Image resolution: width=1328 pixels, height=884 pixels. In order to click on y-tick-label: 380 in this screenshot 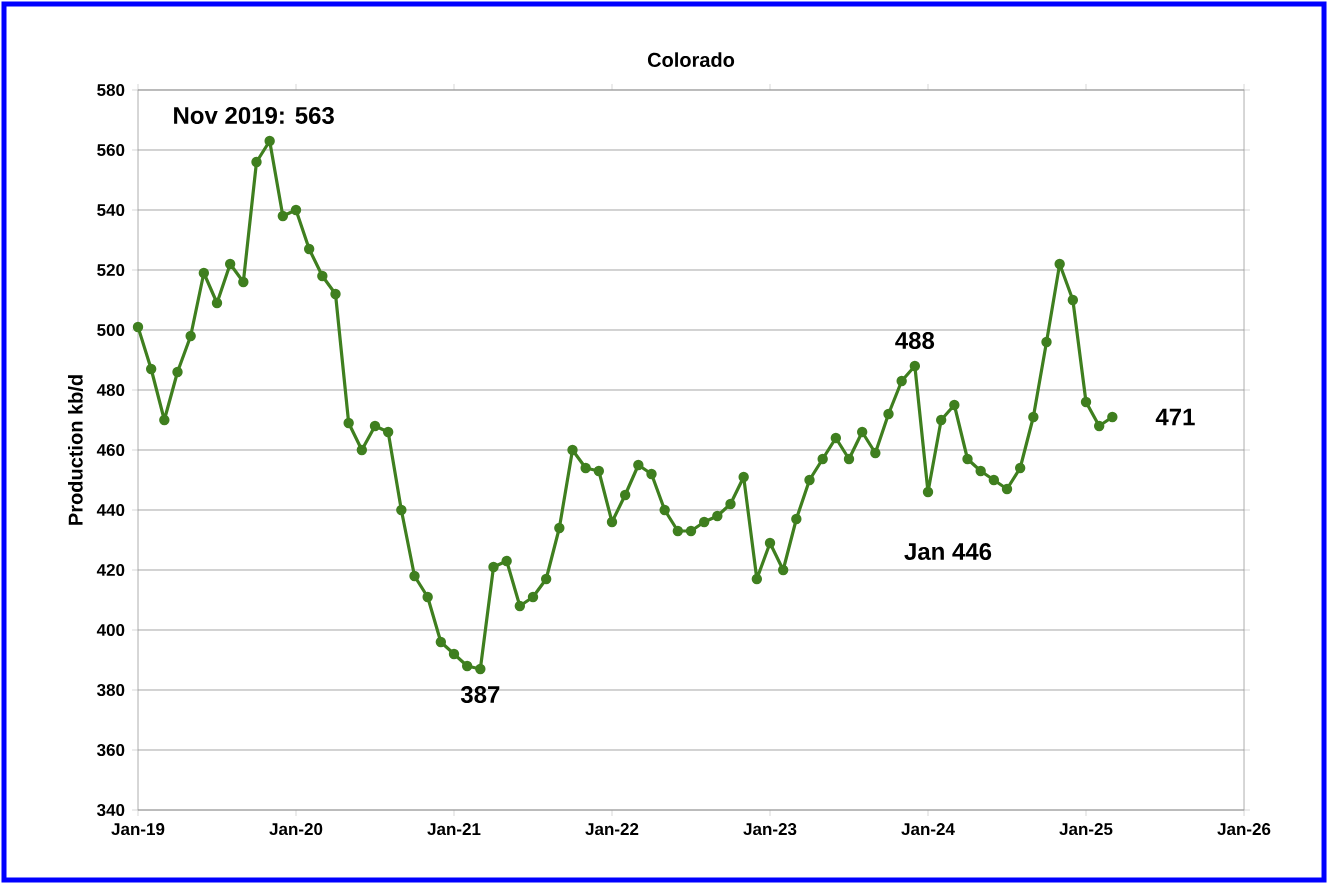, I will do `click(110, 690)`.